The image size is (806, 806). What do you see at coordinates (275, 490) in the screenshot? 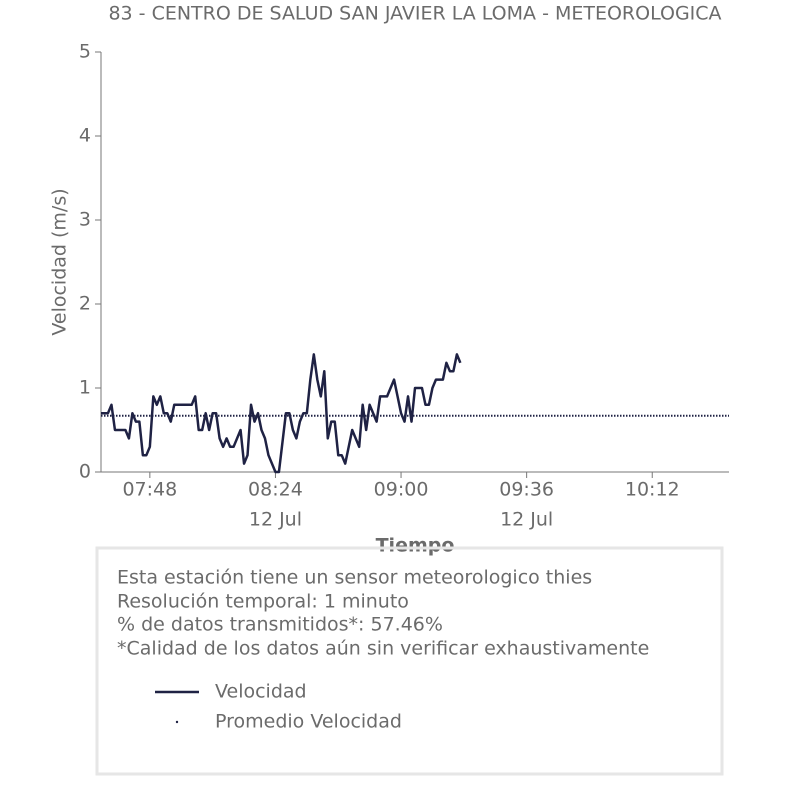
I see `x-tick-label: 08:24` at bounding box center [275, 490].